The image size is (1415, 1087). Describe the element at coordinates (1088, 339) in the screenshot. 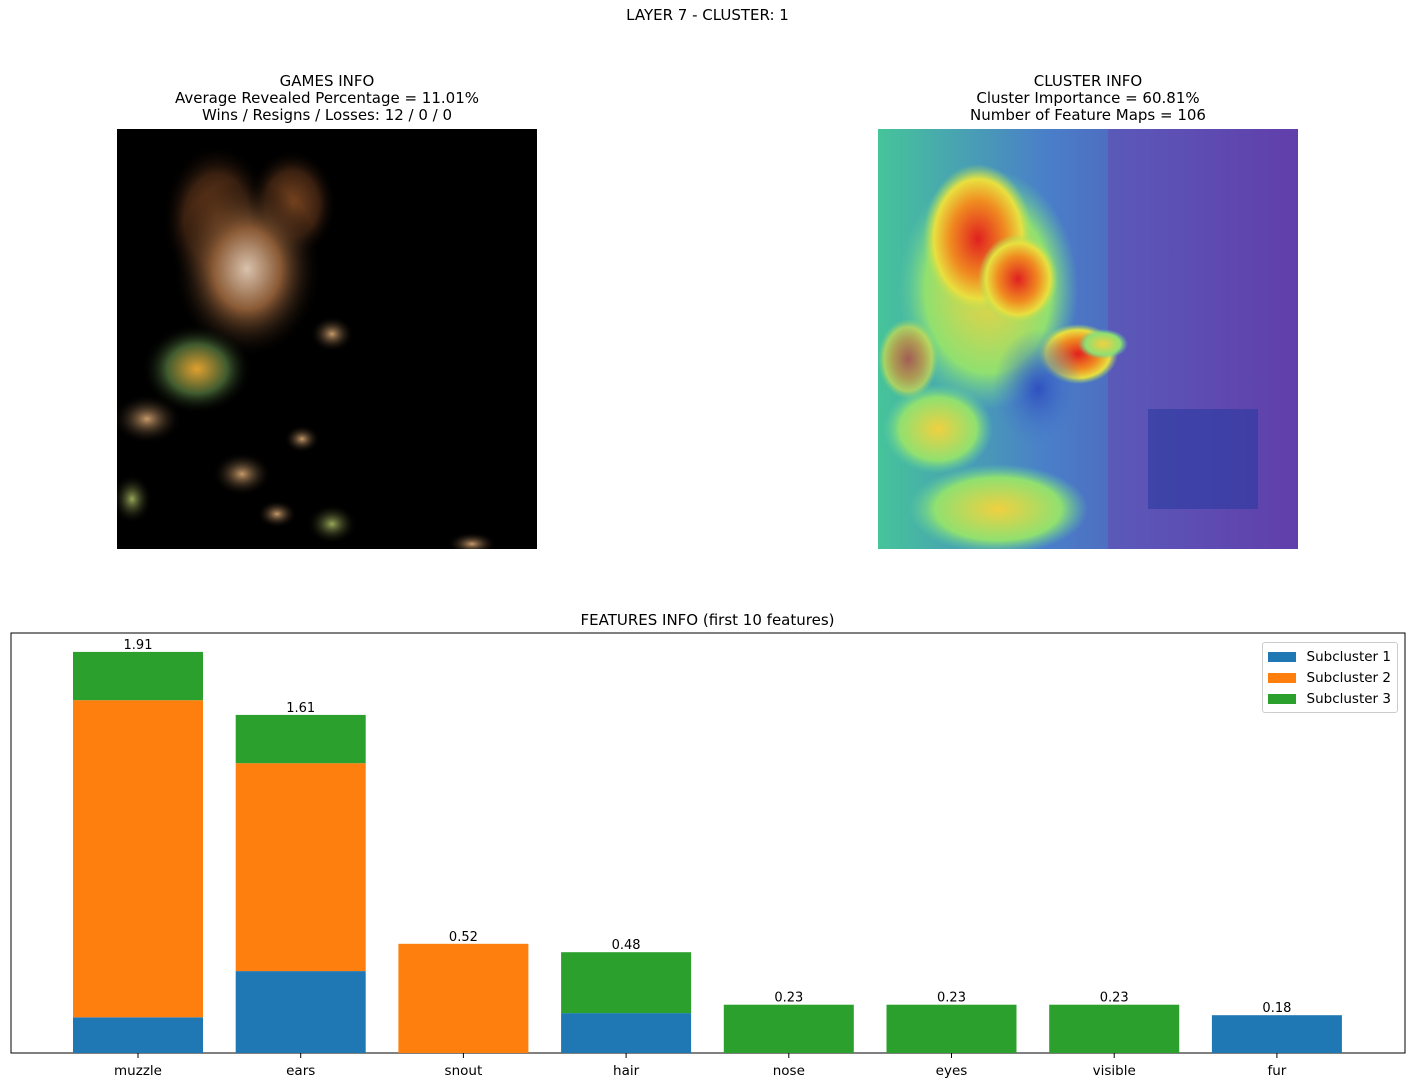

I see `heatmap-dog-image` at that location.